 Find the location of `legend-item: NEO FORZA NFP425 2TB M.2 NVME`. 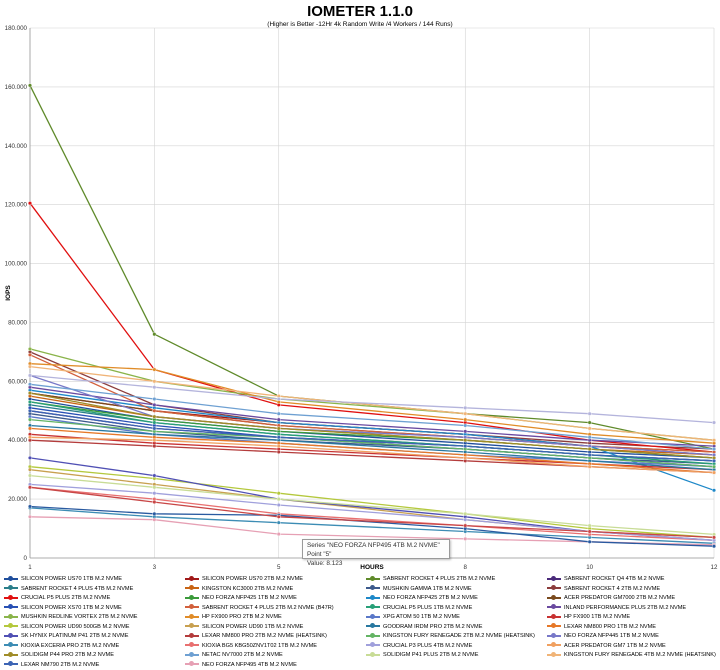

legend-item: NEO FORZA NFP425 2TB M.2 NVME is located at coordinates (456, 598).